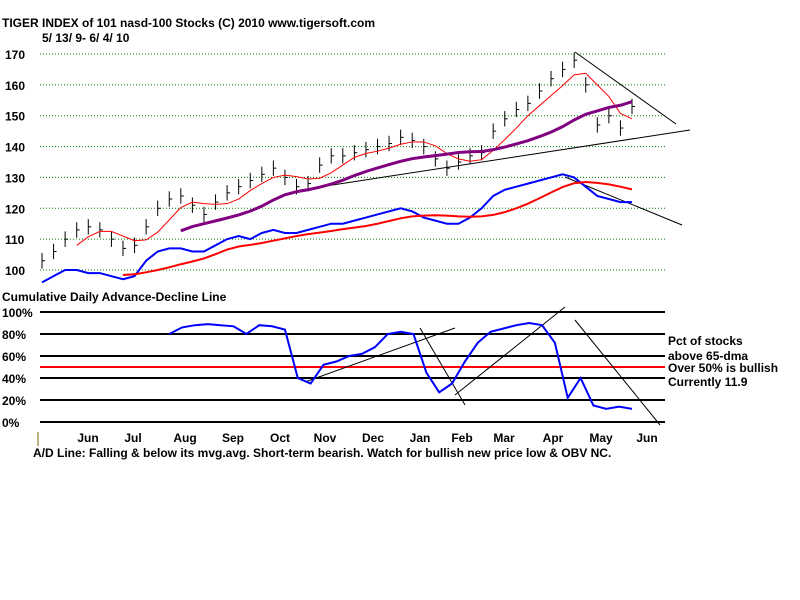 The width and height of the screenshot is (800, 600). I want to click on y-tick-label: 150, so click(15, 117).